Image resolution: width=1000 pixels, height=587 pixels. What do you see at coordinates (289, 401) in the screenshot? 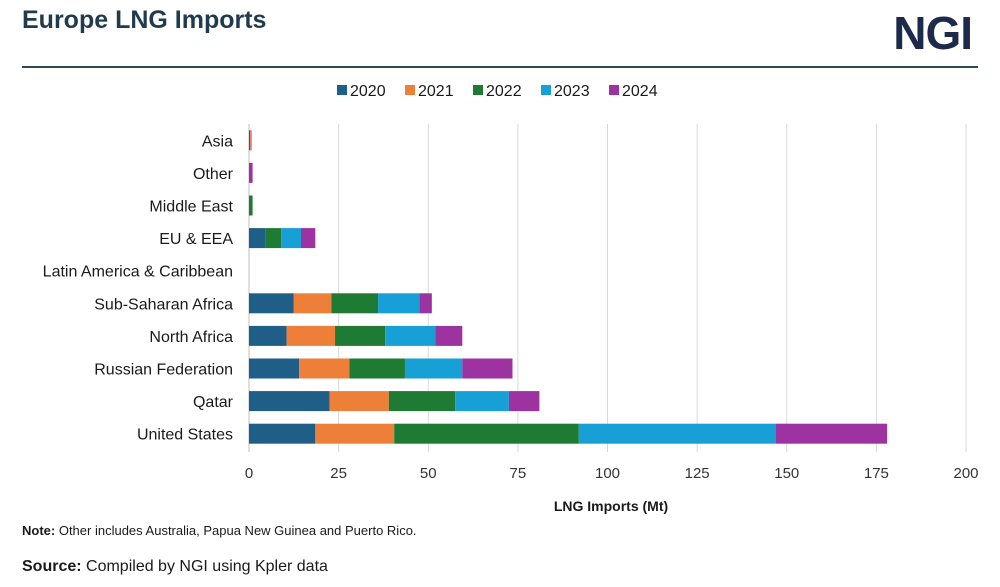
I see `bar-qatar-2020` at bounding box center [289, 401].